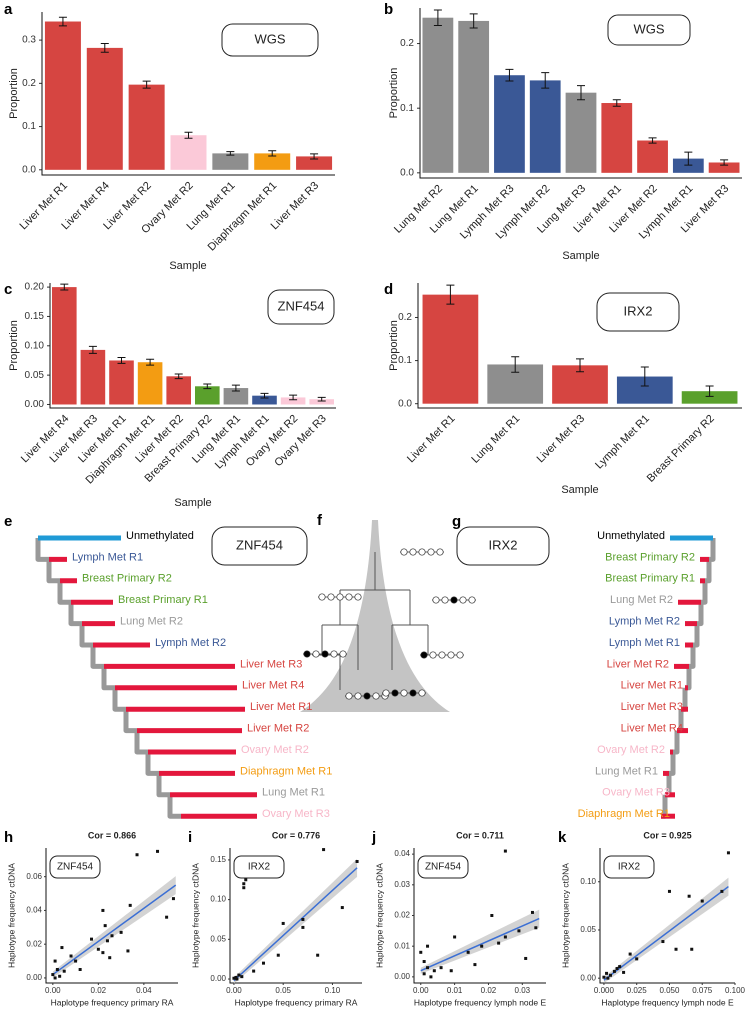 The width and height of the screenshot is (751, 1013). I want to click on y-axis-label: Proportion, so click(394, 345).